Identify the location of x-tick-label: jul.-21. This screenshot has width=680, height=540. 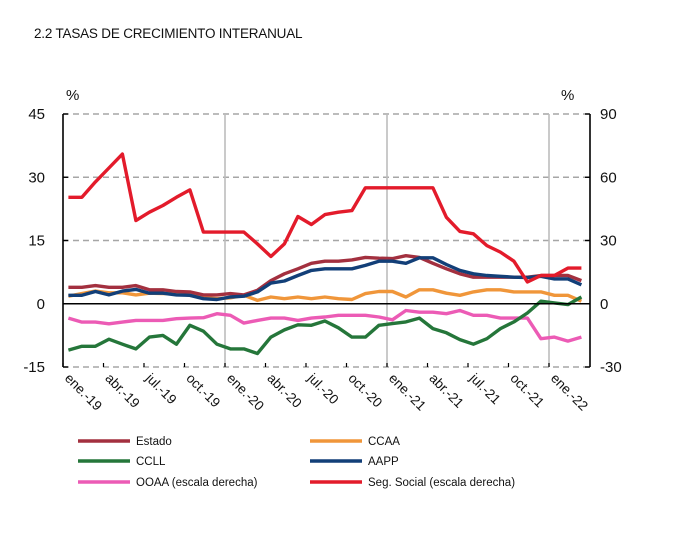
(484, 388).